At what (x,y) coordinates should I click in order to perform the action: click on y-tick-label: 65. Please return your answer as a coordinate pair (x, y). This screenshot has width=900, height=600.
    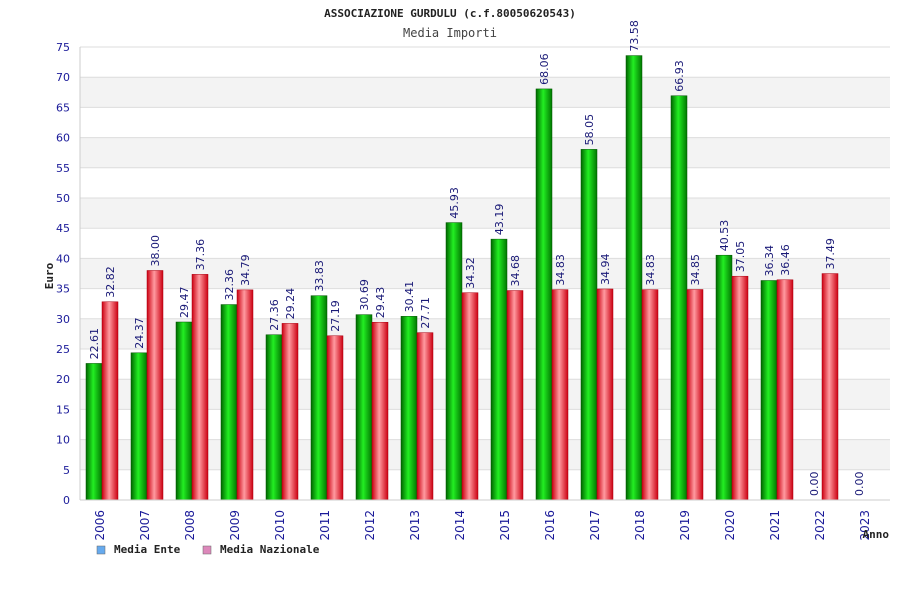
    Looking at the image, I should click on (63, 107).